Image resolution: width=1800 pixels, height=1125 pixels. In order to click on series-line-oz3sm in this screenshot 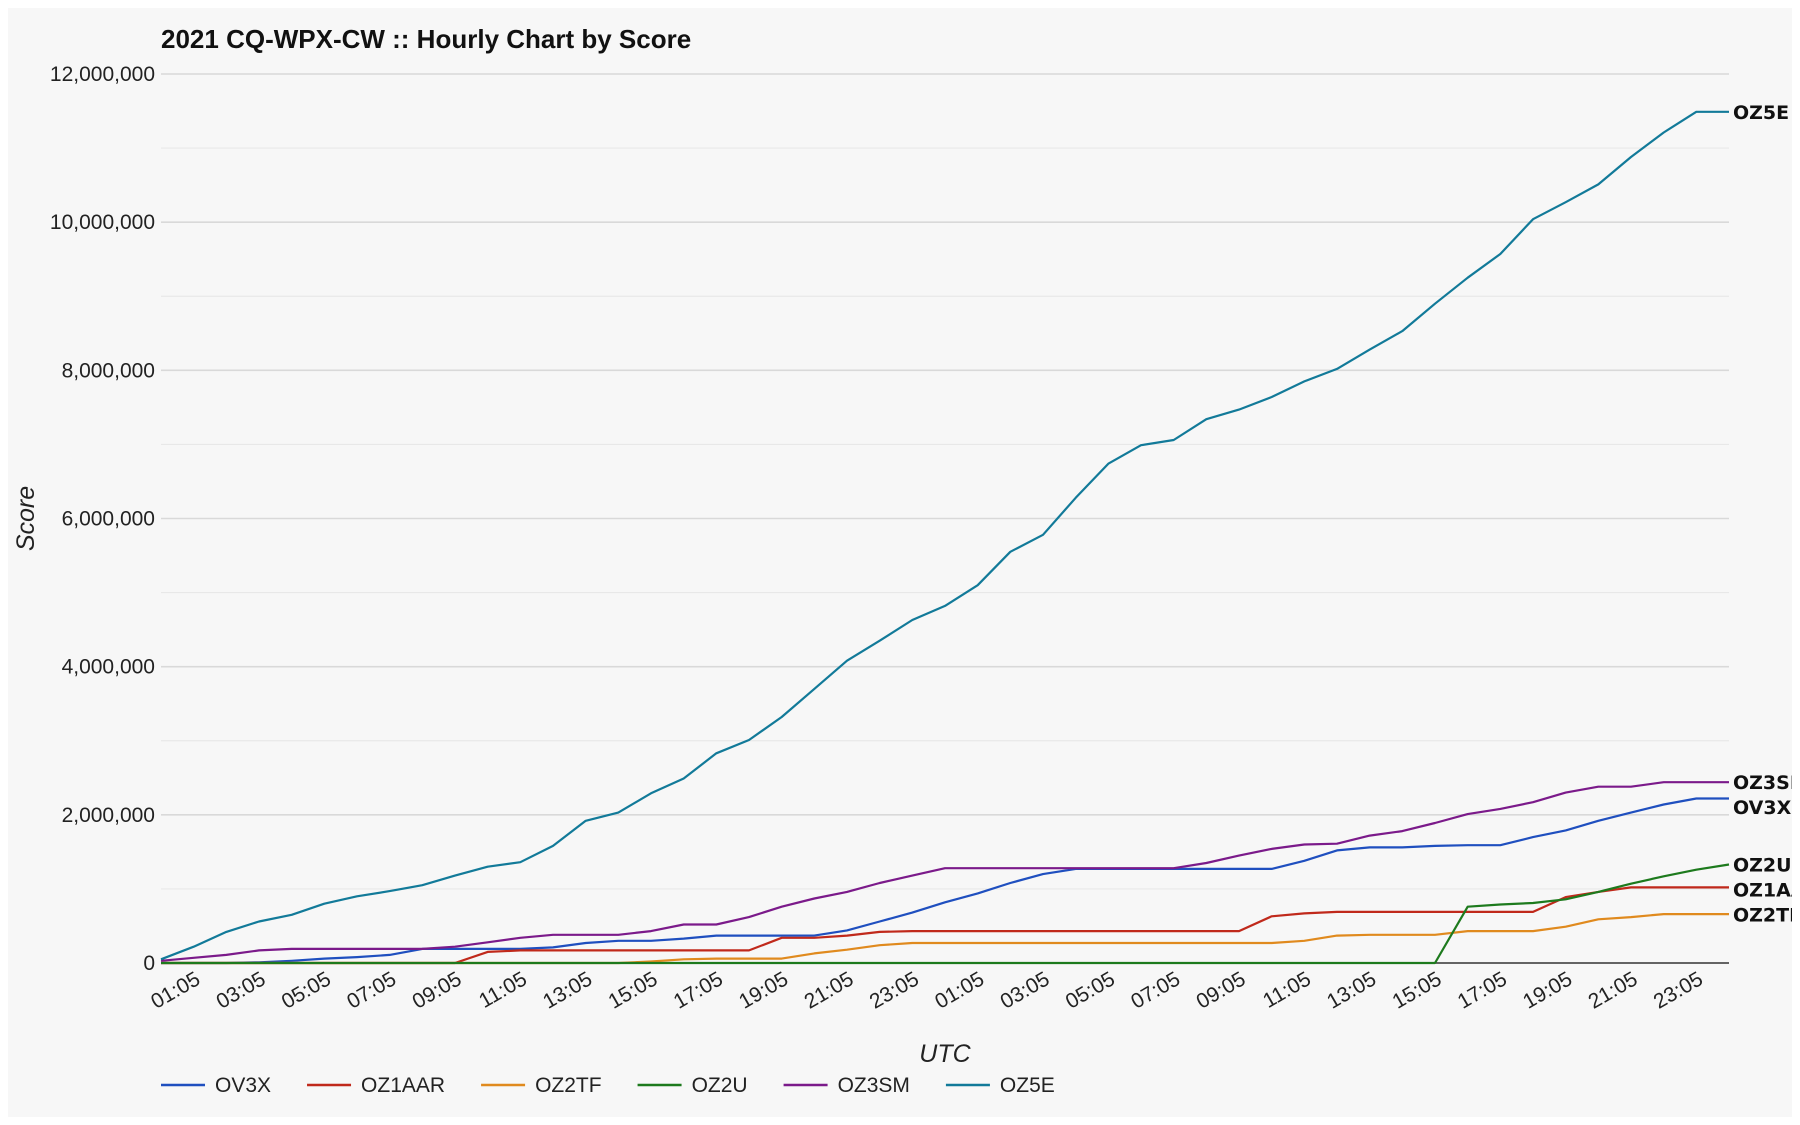, I will do `click(944, 871)`.